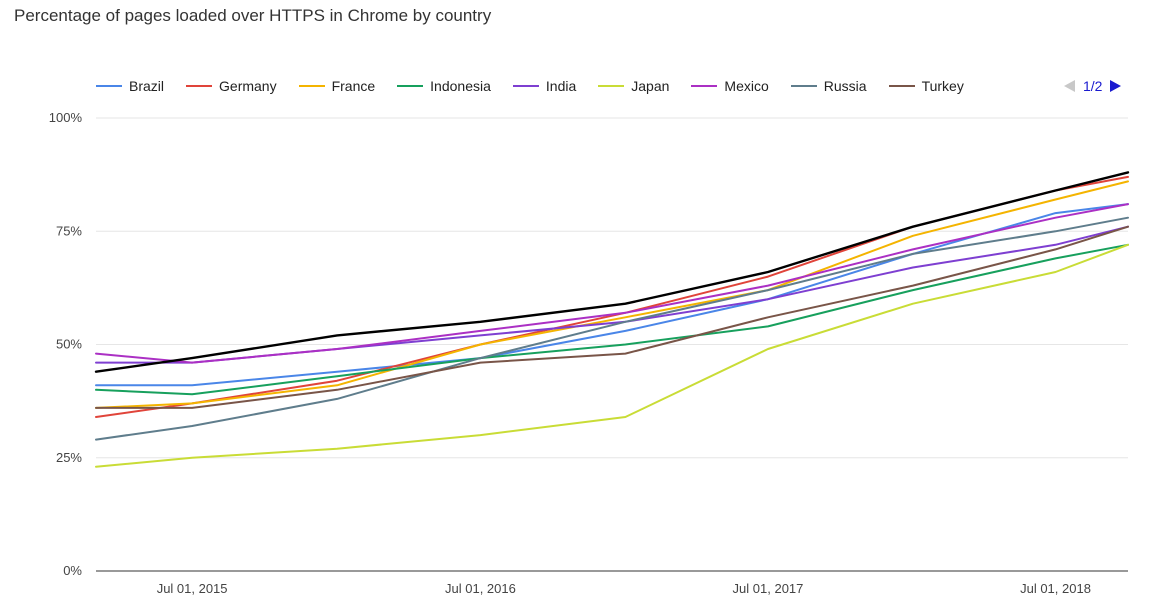 This screenshot has width=1154, height=614. What do you see at coordinates (69, 344) in the screenshot?
I see `y-tick-label: 50%` at bounding box center [69, 344].